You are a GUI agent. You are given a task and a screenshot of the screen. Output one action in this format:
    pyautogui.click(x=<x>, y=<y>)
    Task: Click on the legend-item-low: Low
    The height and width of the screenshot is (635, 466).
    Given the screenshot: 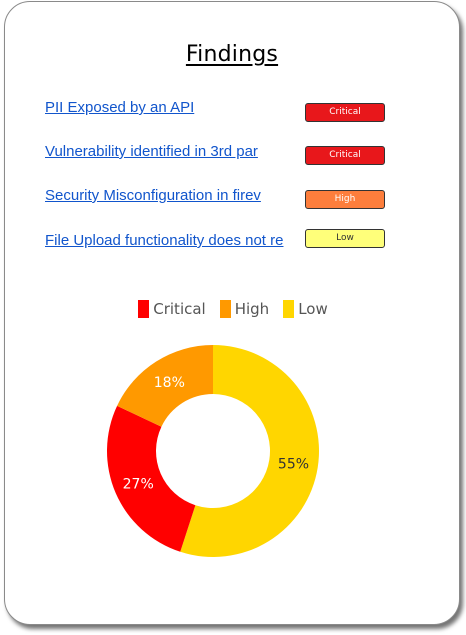 What is the action you would take?
    pyautogui.click(x=305, y=309)
    